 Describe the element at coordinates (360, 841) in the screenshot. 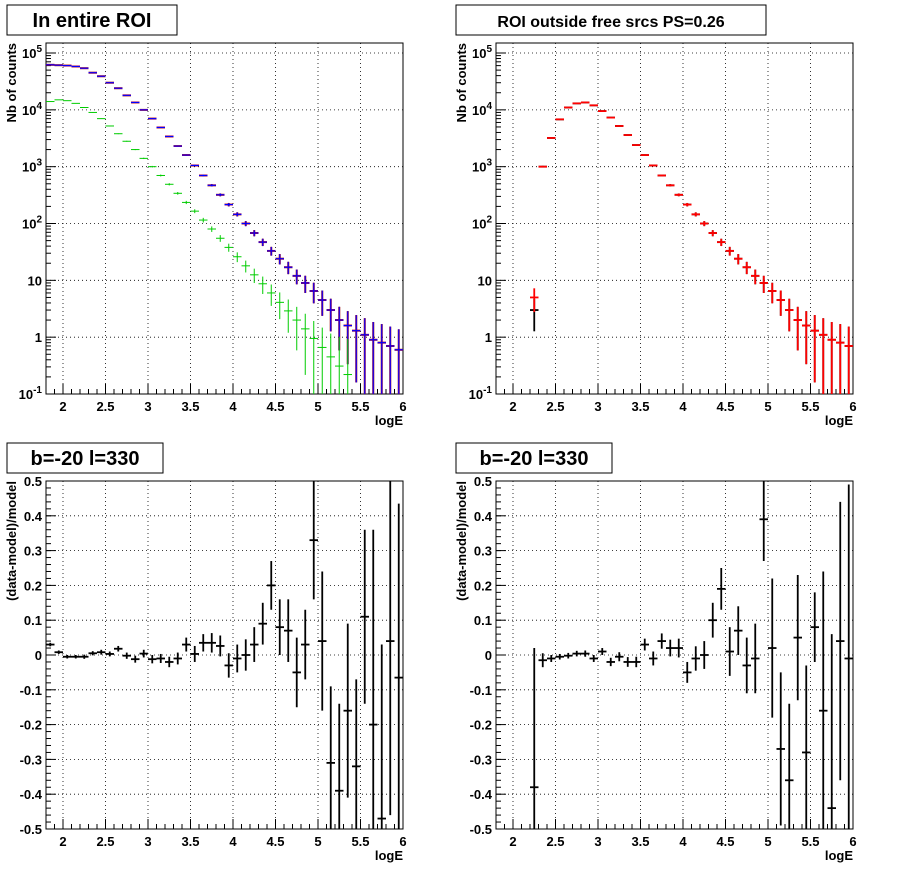

I see `x-tick-label: 5.5` at that location.